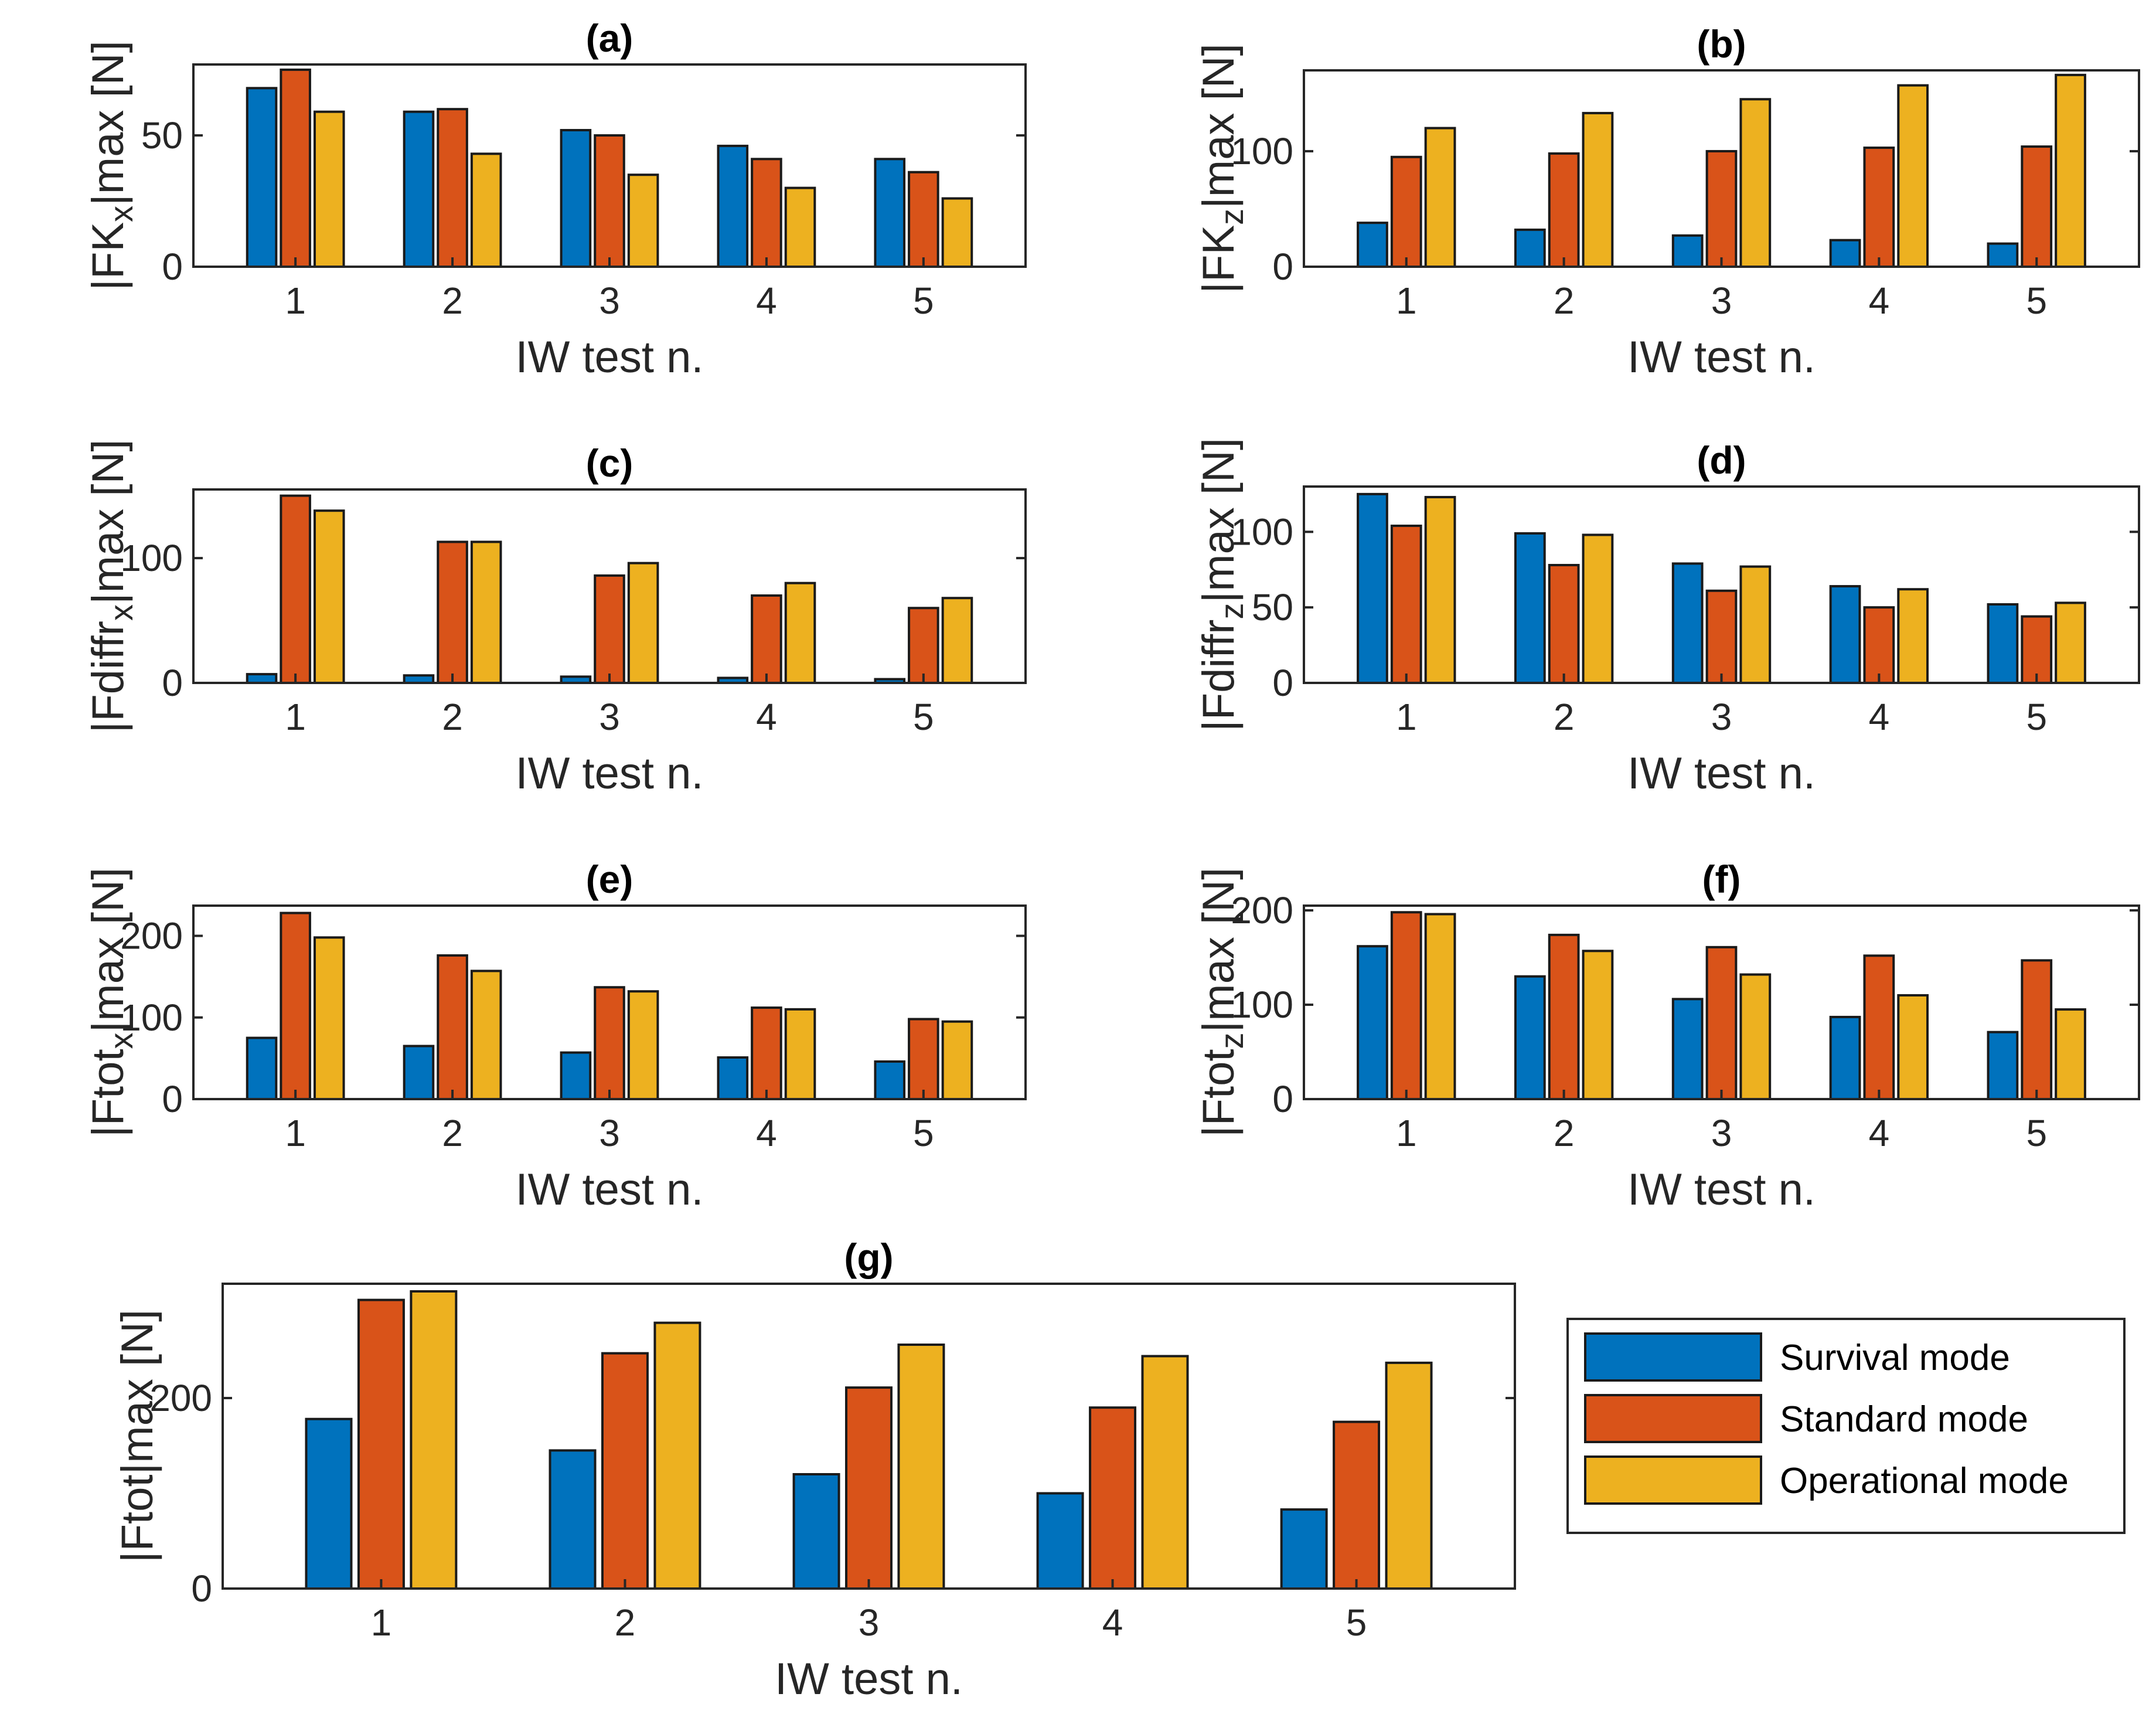 The height and width of the screenshot is (1714, 2156). I want to click on bar-c-s3-c5, so click(957, 641).